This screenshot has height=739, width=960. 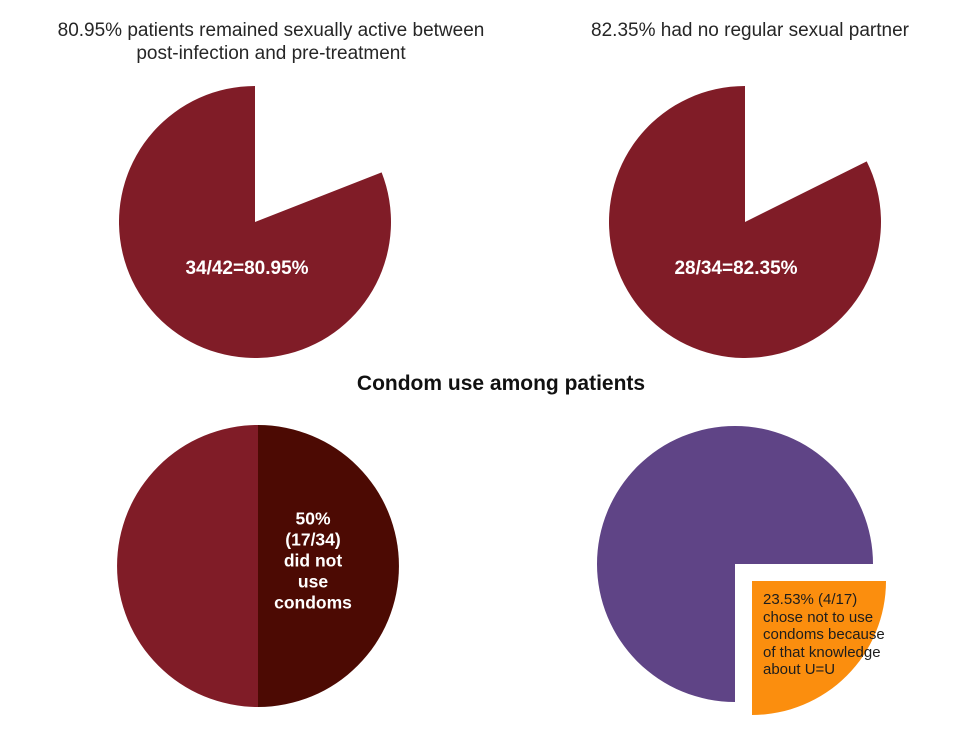 I want to click on pie-segment-chose-not-uu, so click(x=819, y=648).